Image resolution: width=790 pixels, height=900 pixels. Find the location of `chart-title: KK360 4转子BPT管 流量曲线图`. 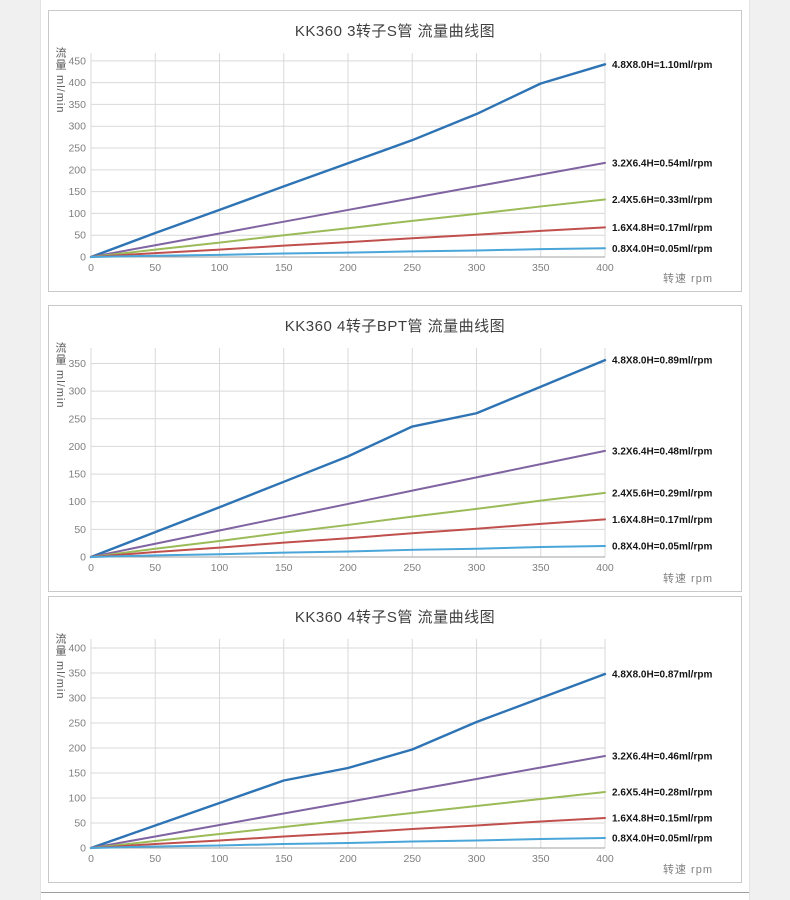

chart-title: KK360 4转子BPT管 流量曲线图 is located at coordinates (395, 326).